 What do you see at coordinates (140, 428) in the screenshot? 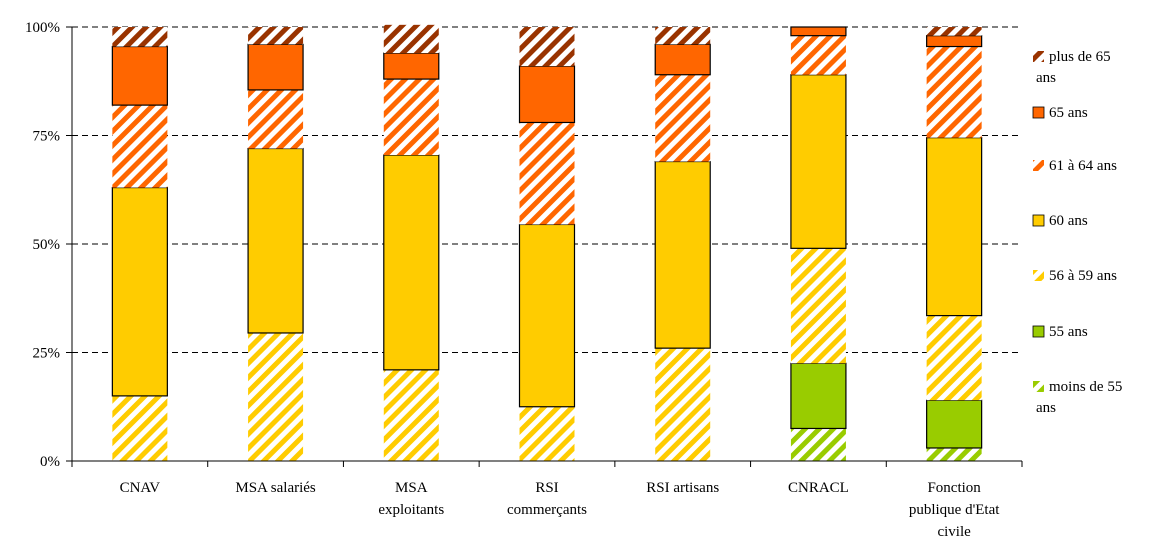
I see `bar-segment-cnav-56-a-59-ans` at bounding box center [140, 428].